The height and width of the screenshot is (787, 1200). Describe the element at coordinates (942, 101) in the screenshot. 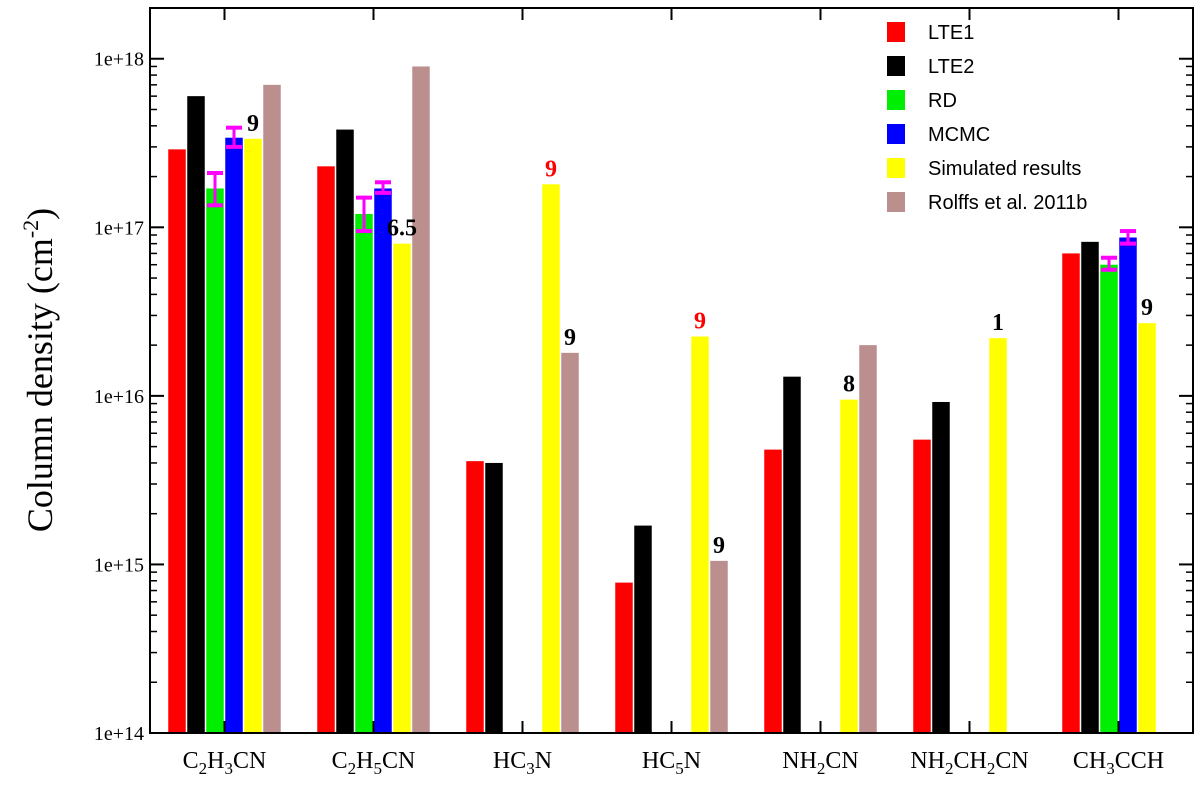

I see `legend-label-2: RD` at that location.